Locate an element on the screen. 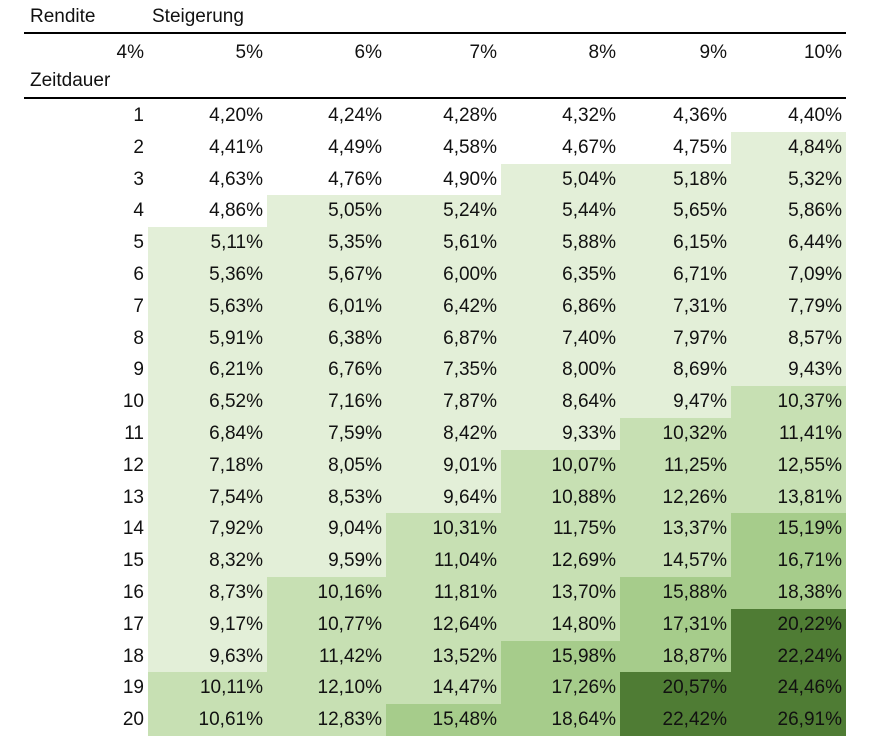  table-row: 4 4,86% 5,05% 5,24% 5,44% 5,65% 5,86% is located at coordinates (435, 211).